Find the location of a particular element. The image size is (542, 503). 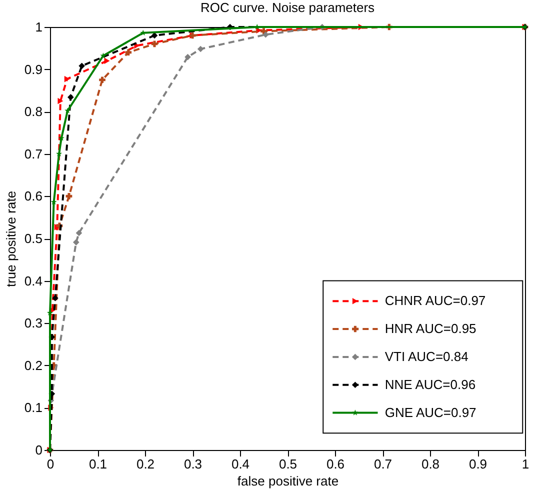

y-axis-title: true positive rate is located at coordinates (10, 239).